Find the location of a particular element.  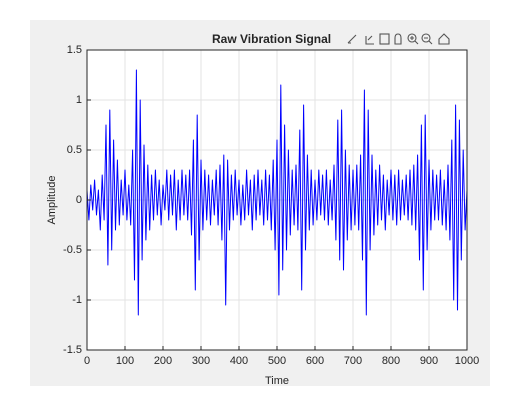

chart-title: Raw Vibration Signal is located at coordinates (271, 39).